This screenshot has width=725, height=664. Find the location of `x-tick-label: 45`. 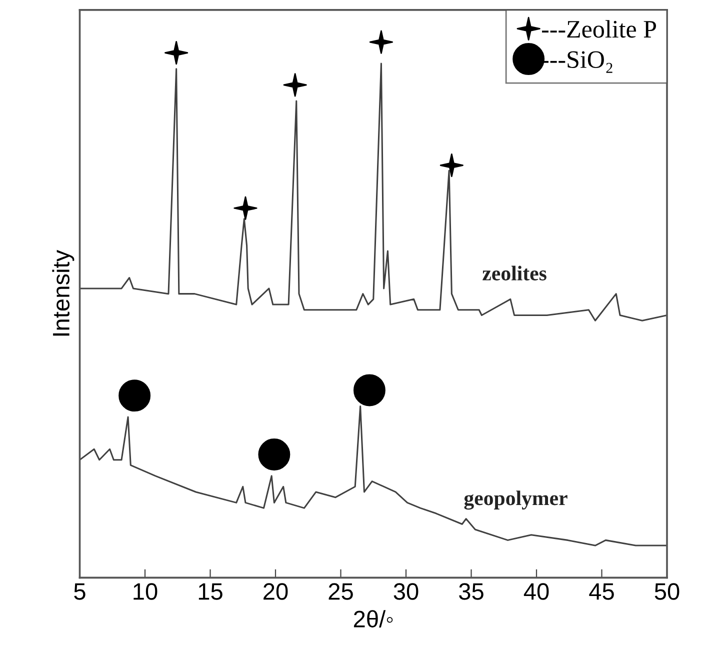

x-tick-label: 45 is located at coordinates (601, 591).